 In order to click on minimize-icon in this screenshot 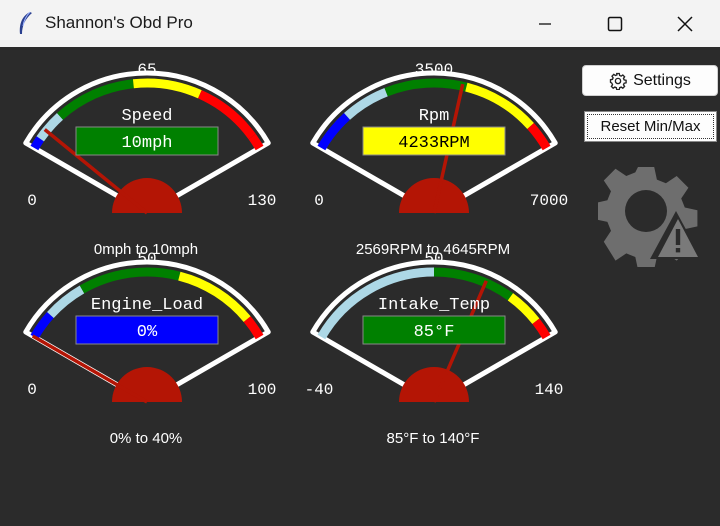, I will do `click(545, 23)`.